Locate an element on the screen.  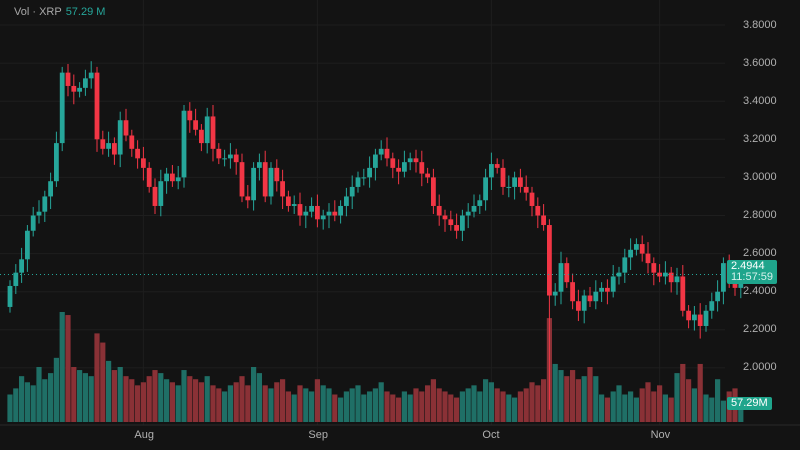
legend-label: Vol · XRP is located at coordinates (38, 12).